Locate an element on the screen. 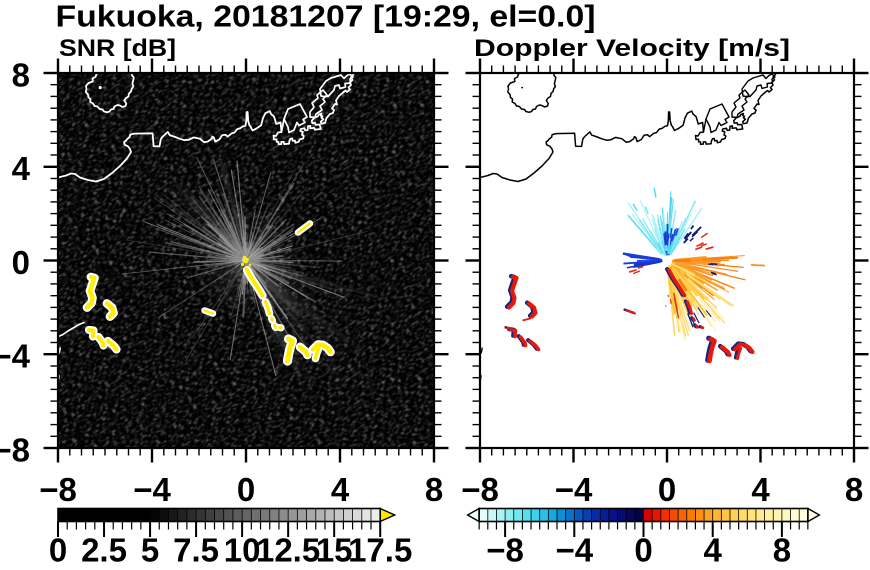 This screenshot has height=570, width=870. svg-text: 7.5 is located at coordinates (196, 550).